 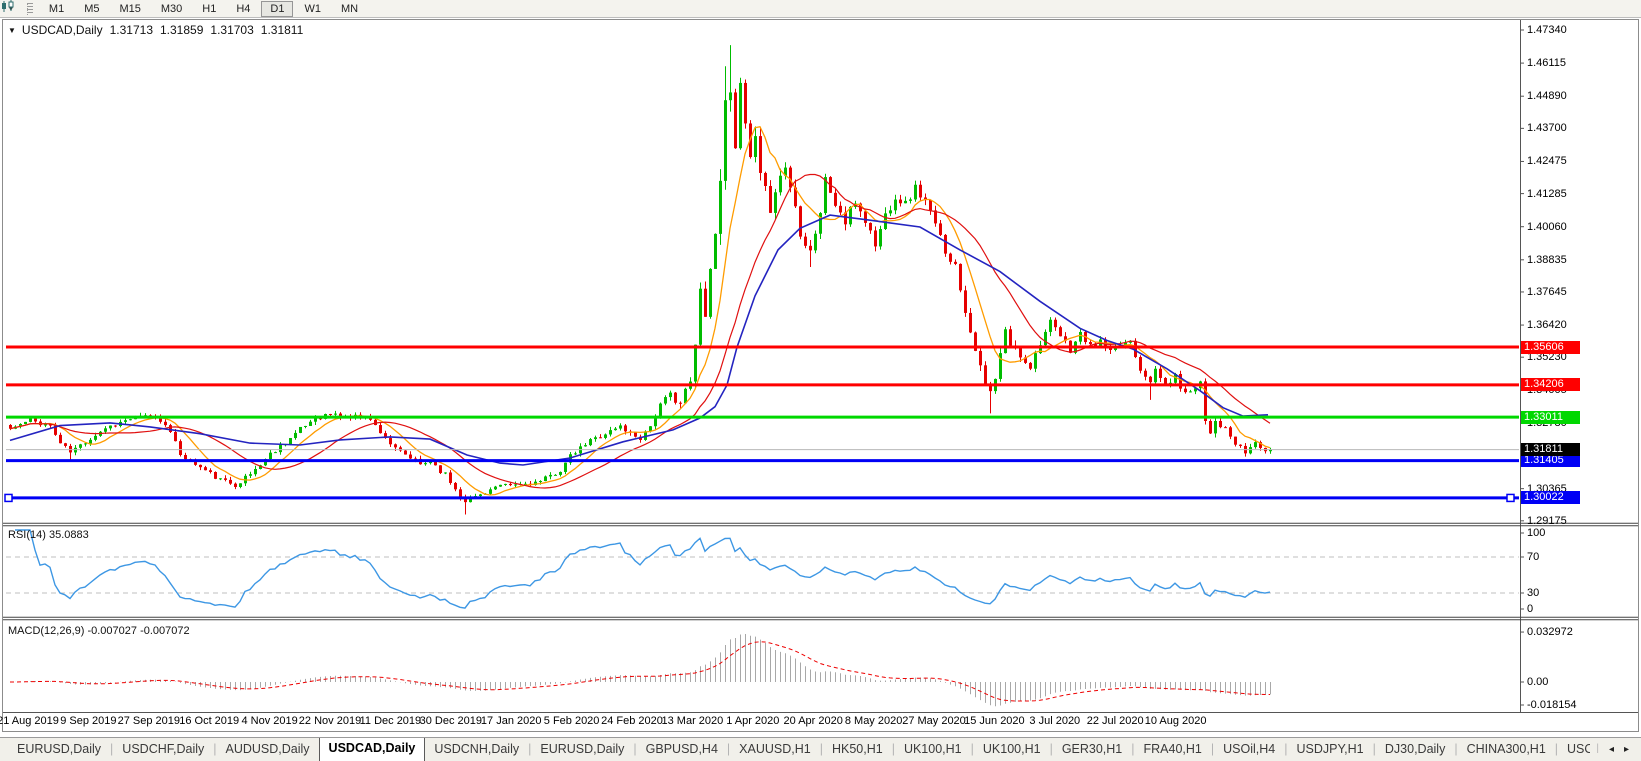 What do you see at coordinates (1550, 450) in the screenshot?
I see `current-price-tag: 1.31811` at bounding box center [1550, 450].